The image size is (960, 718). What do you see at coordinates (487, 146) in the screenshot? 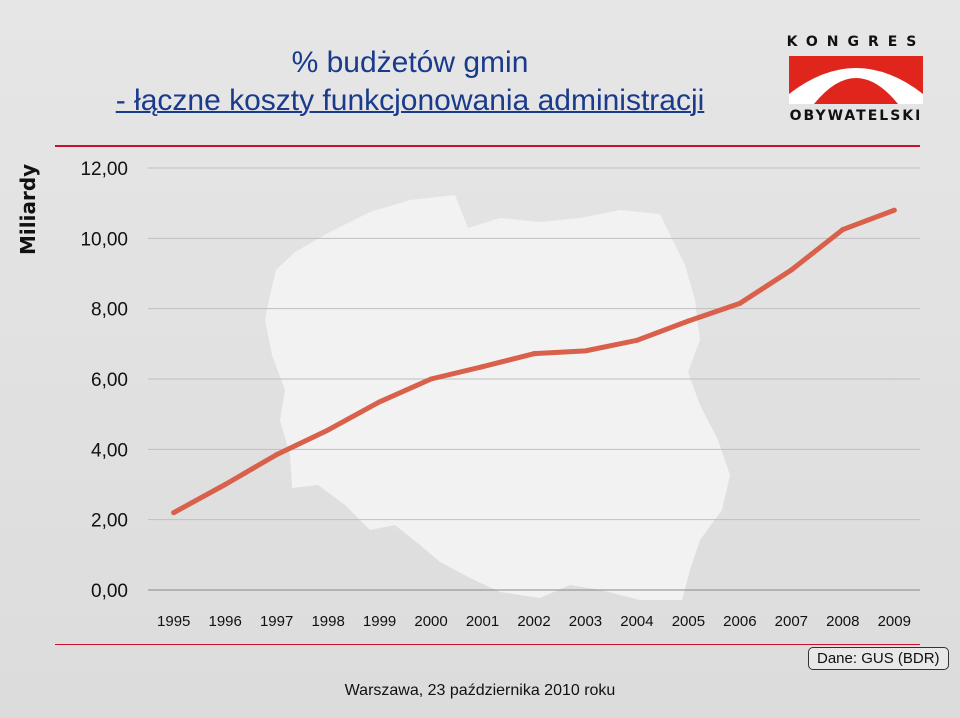
I see `header-divider` at bounding box center [487, 146].